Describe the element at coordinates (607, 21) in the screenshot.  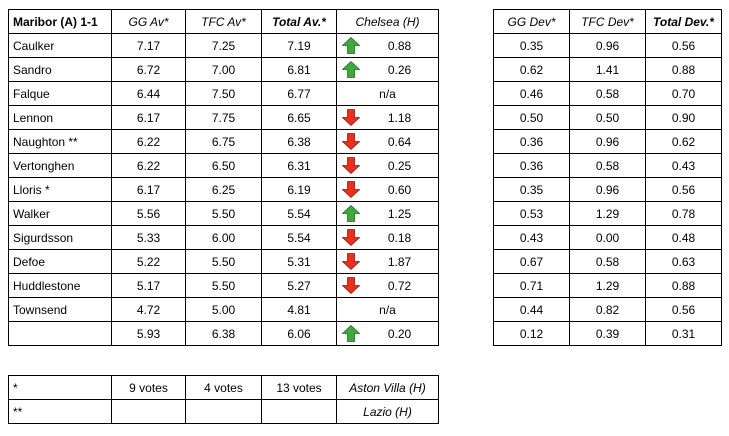
I see `deviation-header-row: GG Dev* TFC Dev* Total Dev.*` at that location.